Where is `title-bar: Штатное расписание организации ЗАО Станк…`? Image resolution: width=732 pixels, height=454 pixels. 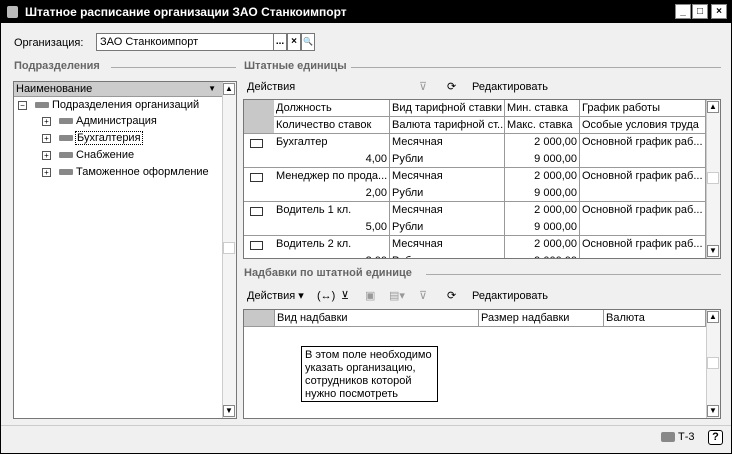 title-bar: Штатное расписание организации ЗАО Станк… is located at coordinates (366, 12).